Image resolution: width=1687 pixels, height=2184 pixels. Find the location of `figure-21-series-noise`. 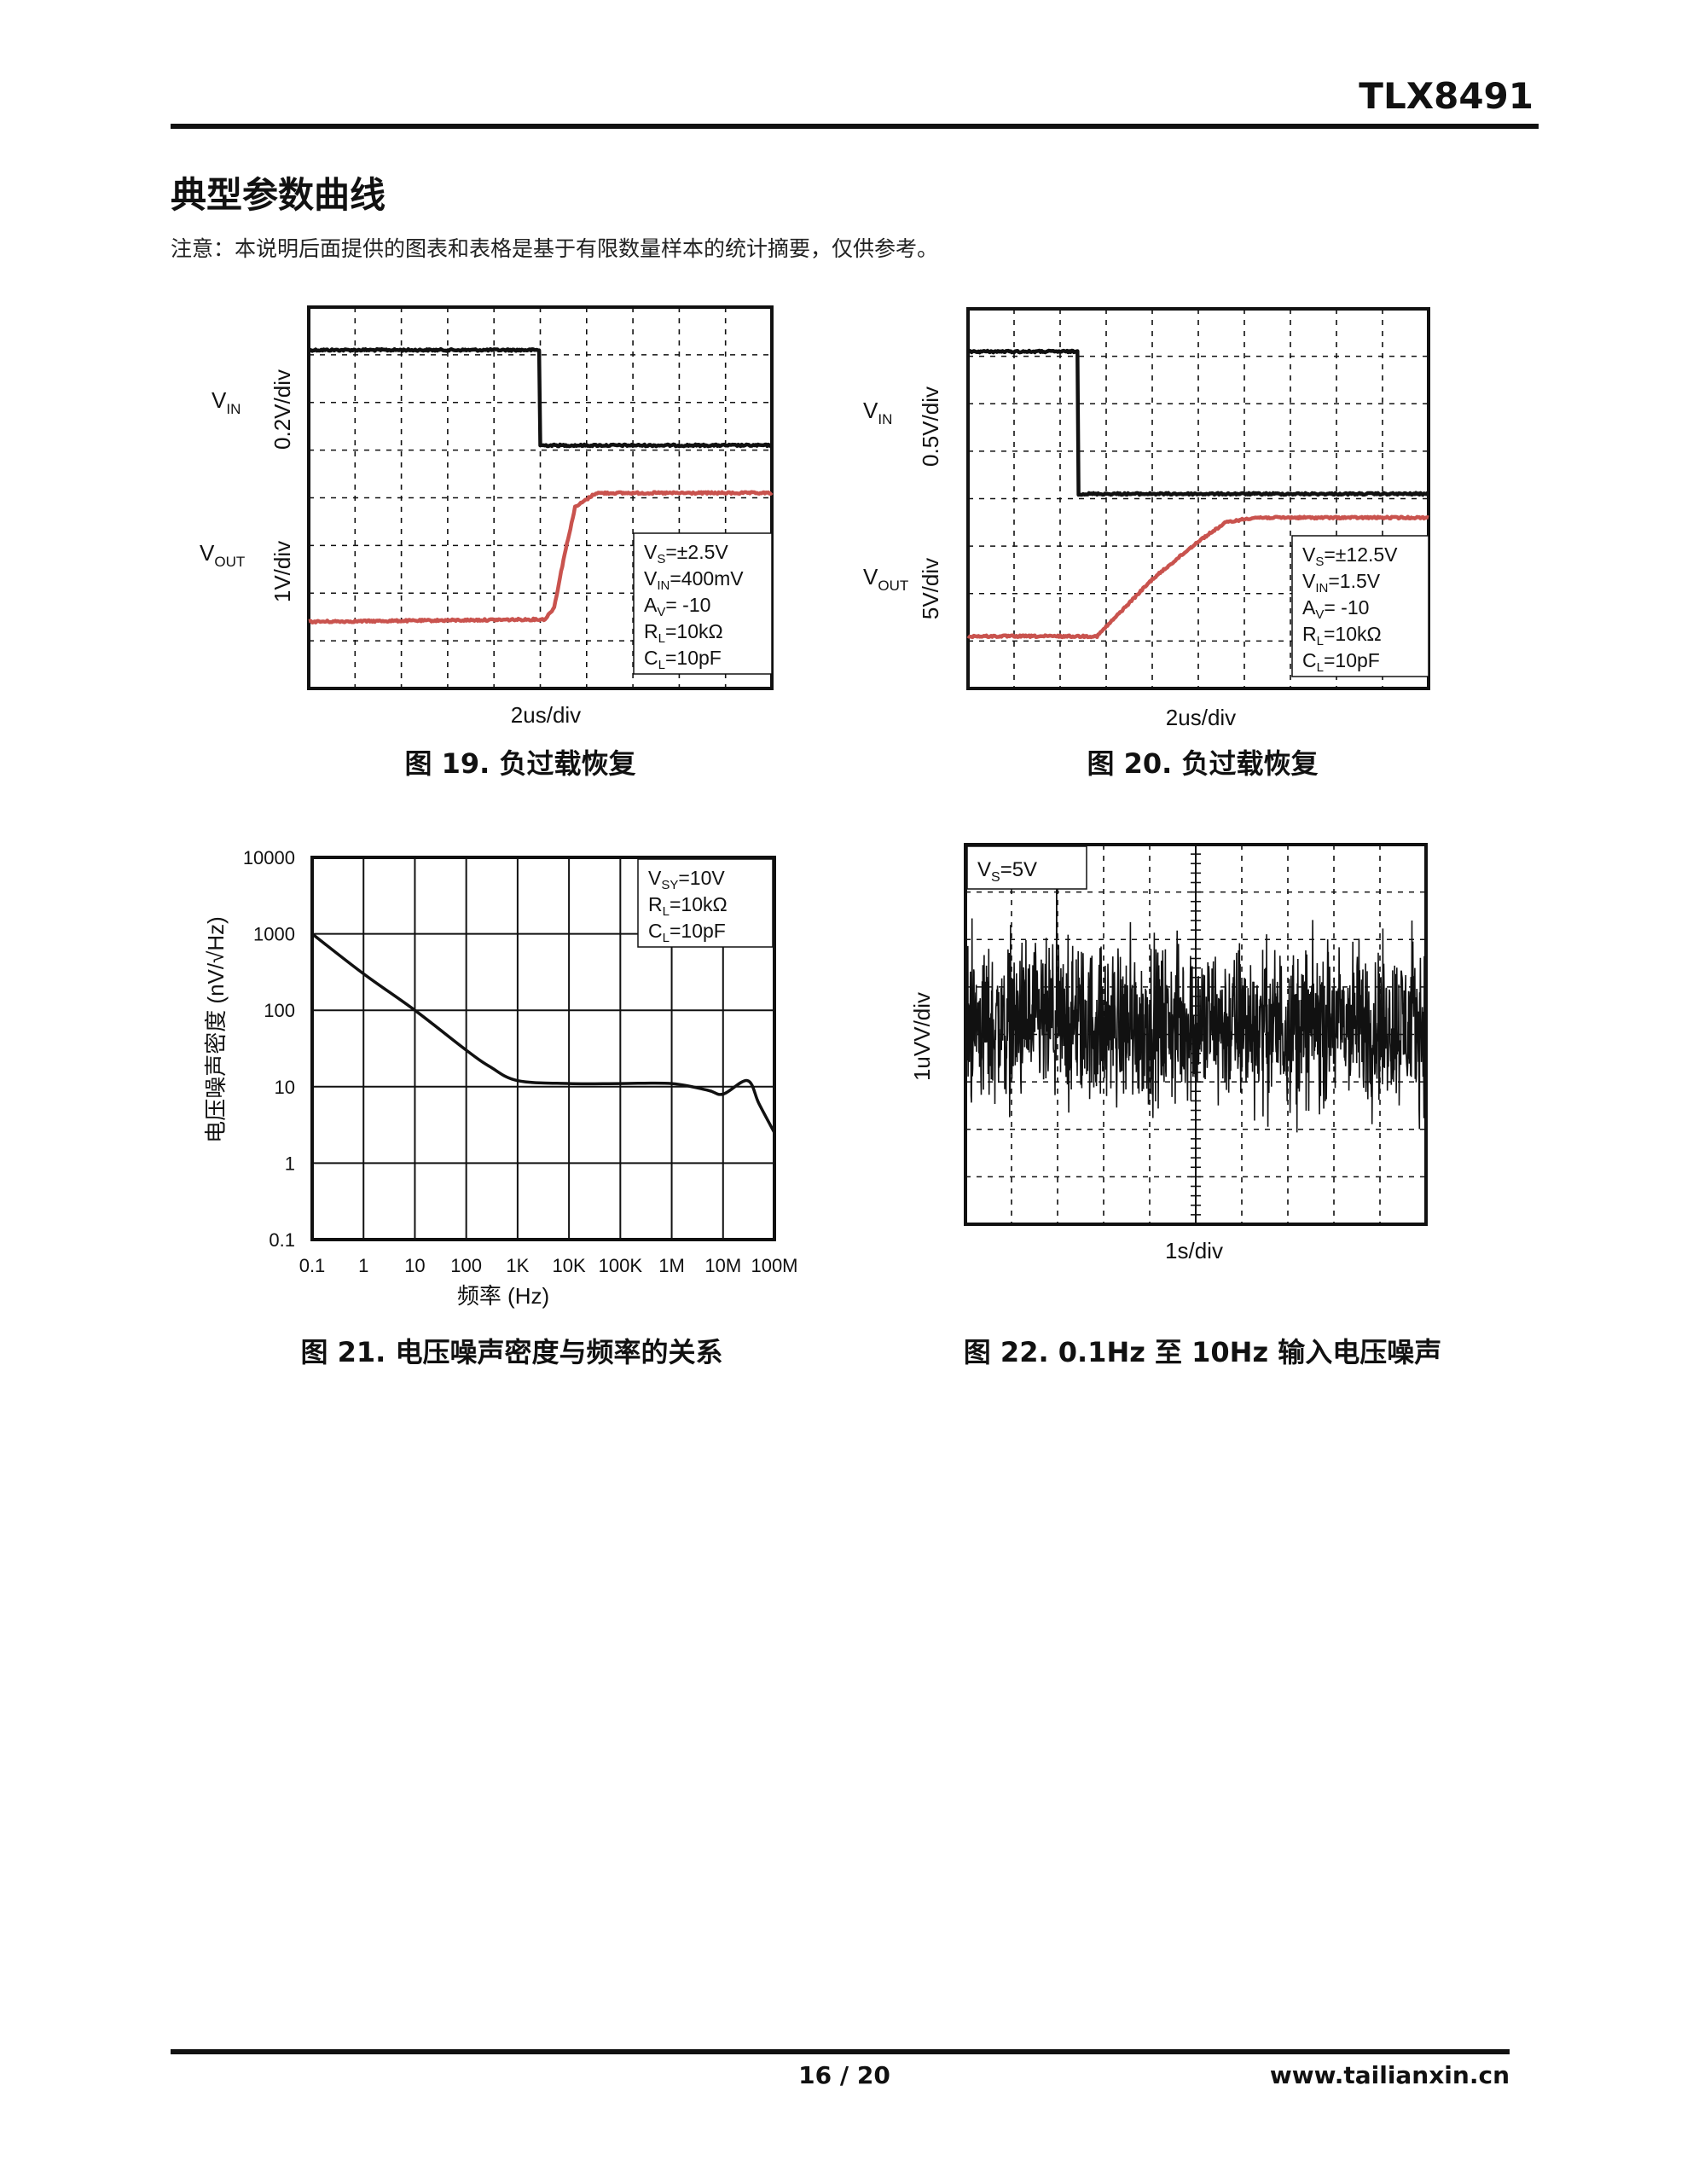

figure-21-series-noise is located at coordinates (543, 1033).